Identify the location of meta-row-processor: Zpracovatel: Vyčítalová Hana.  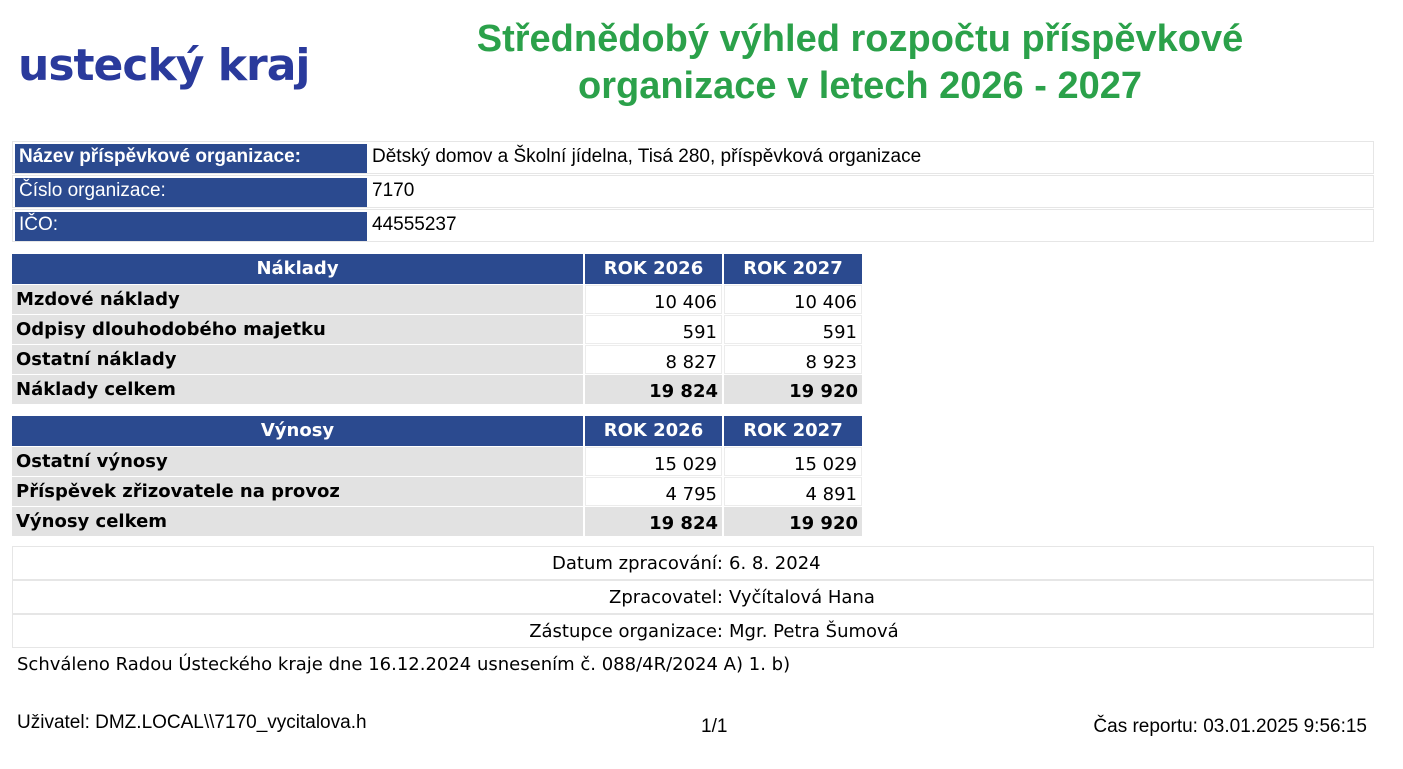
(693, 597).